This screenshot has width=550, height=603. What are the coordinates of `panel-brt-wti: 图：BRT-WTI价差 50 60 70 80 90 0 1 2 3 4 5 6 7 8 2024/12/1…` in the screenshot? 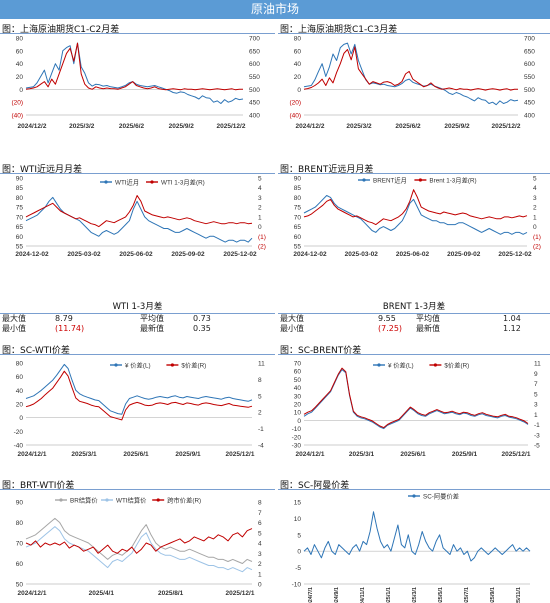 It's located at (137, 540).